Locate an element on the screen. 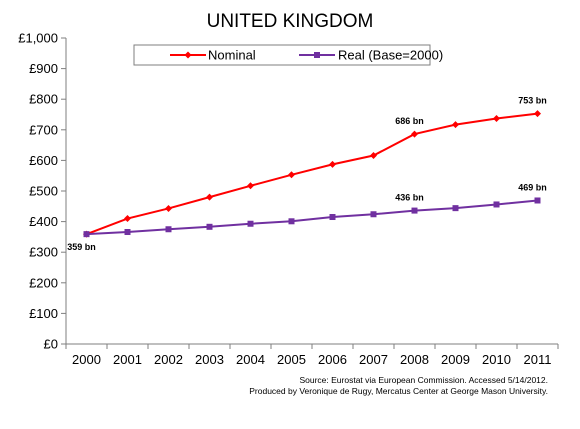  y-tick-label: £0 is located at coordinates (51, 344).